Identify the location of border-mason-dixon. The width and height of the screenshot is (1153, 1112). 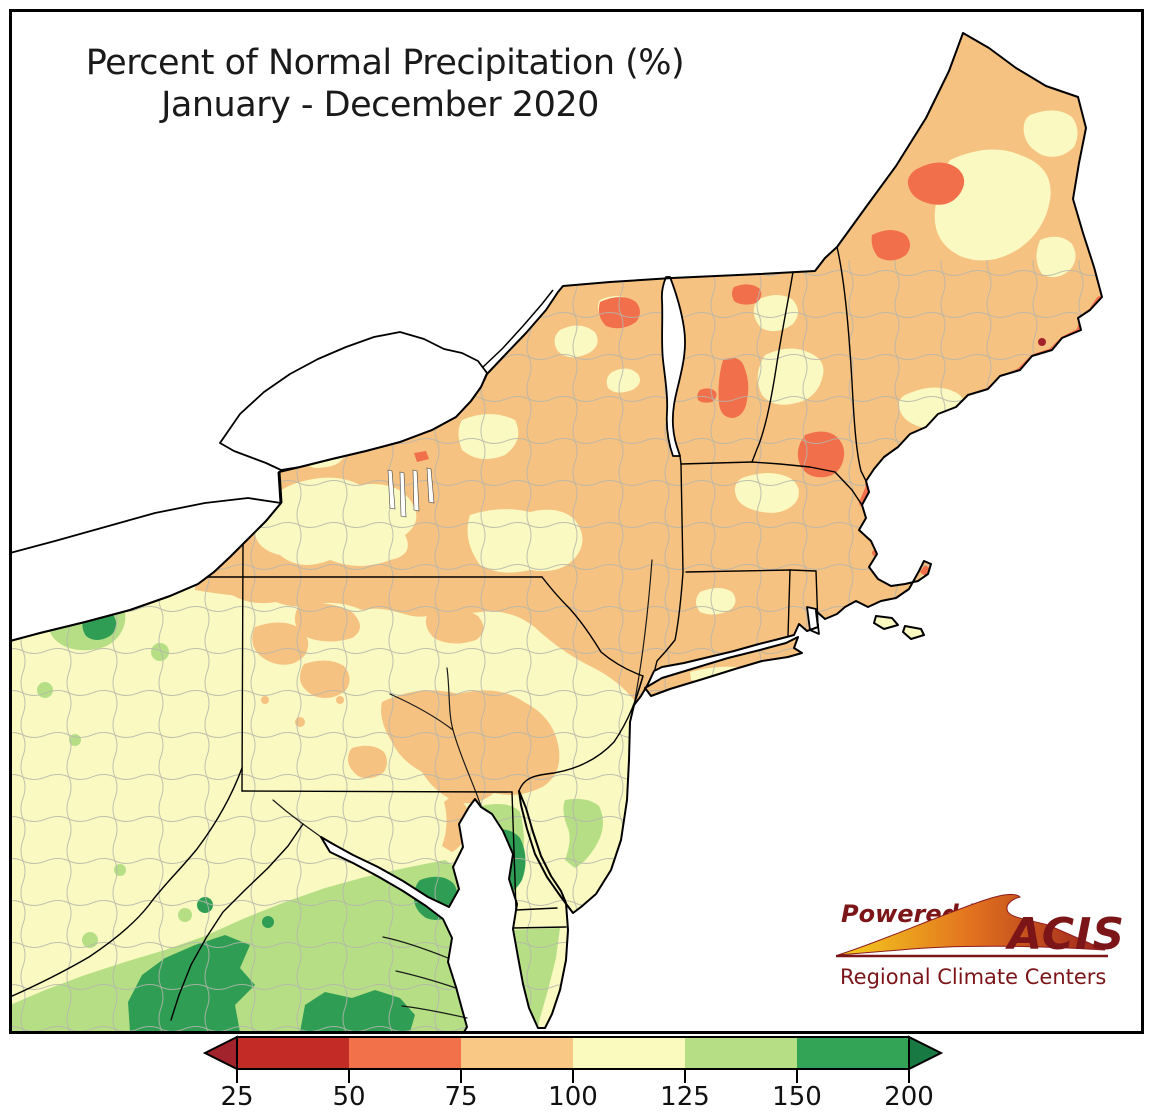
(377, 791).